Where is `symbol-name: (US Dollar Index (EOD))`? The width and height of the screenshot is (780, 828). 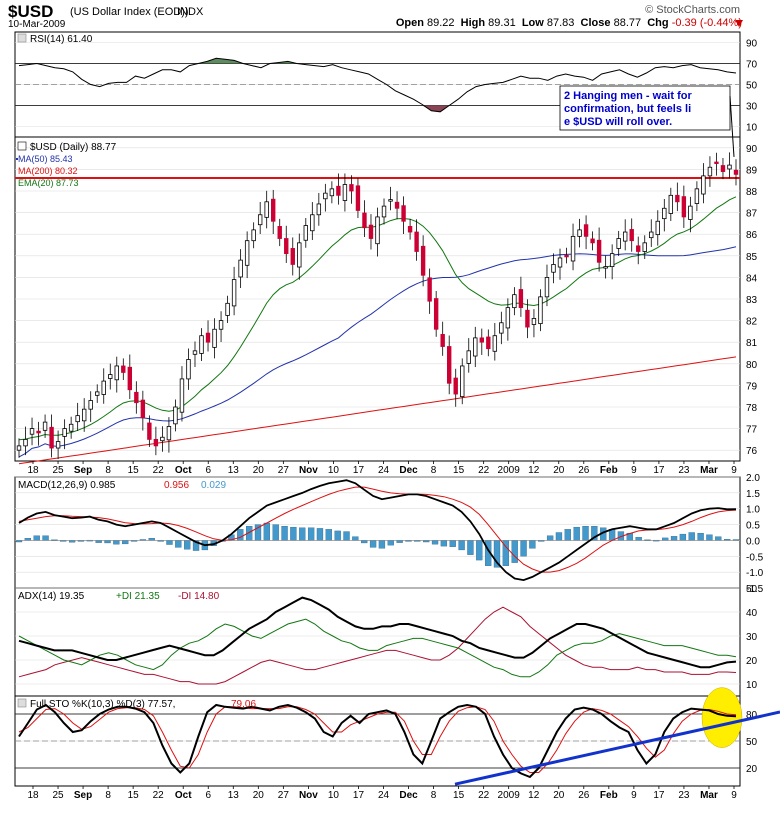
symbol-name: (US Dollar Index (EOD)) is located at coordinates (129, 12).